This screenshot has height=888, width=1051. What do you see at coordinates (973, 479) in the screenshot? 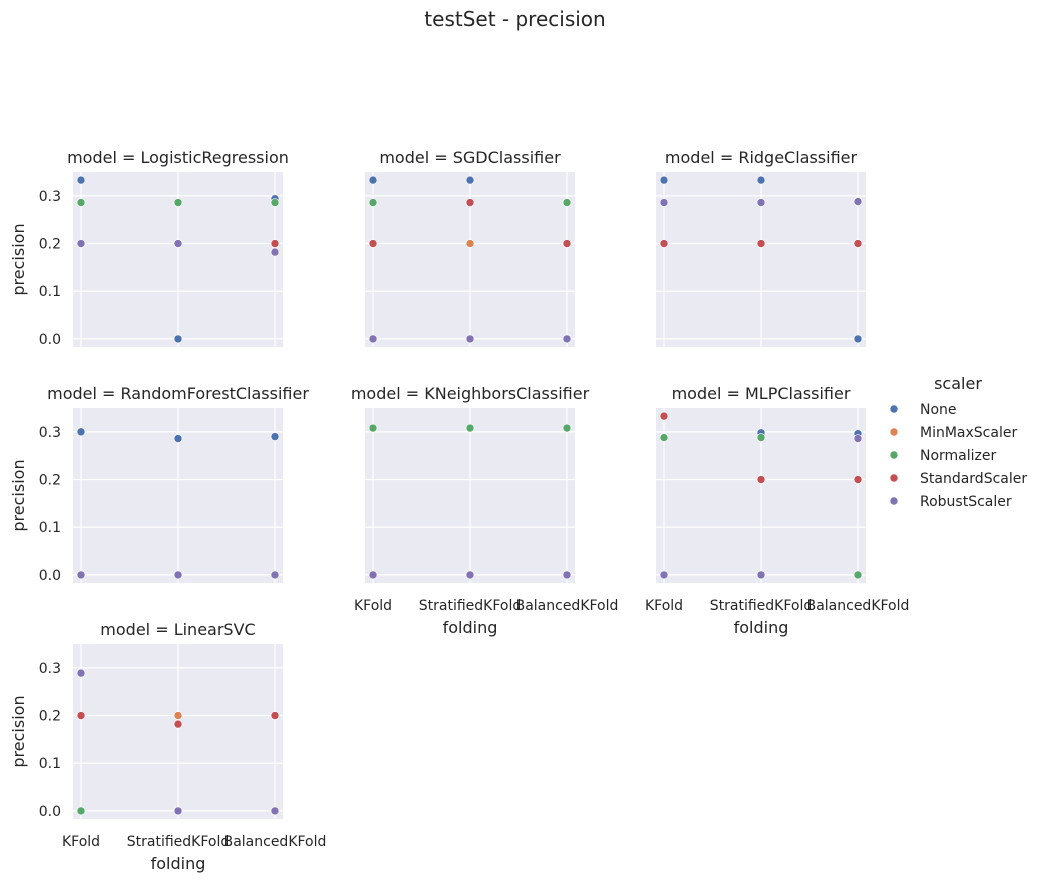
I see `legend-label: StandardScaler` at bounding box center [973, 479].